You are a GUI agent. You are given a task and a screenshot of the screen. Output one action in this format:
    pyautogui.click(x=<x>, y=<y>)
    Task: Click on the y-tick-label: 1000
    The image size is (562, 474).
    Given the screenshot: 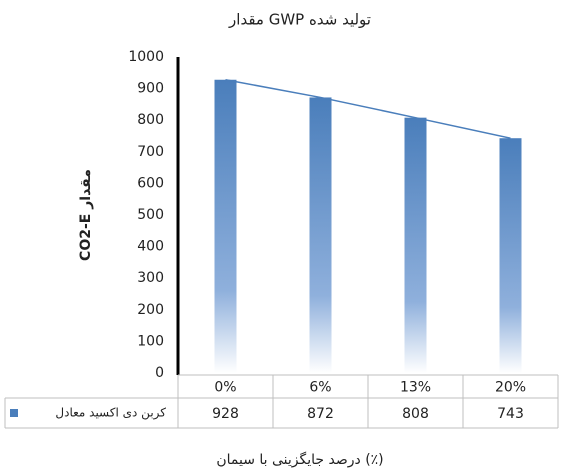 What is the action you would take?
    pyautogui.click(x=146, y=57)
    